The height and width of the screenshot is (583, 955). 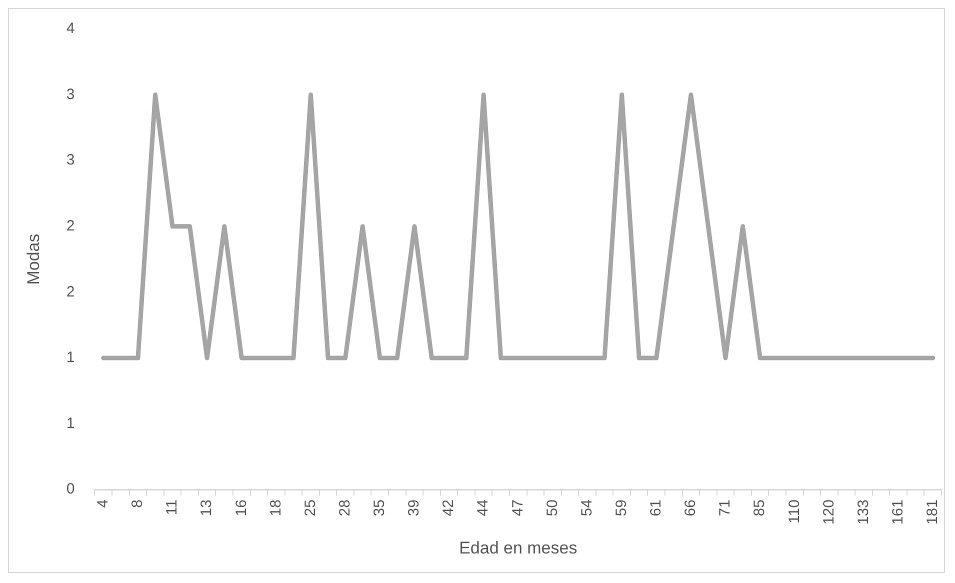 I want to click on x-tick-label: 50, so click(x=552, y=508).